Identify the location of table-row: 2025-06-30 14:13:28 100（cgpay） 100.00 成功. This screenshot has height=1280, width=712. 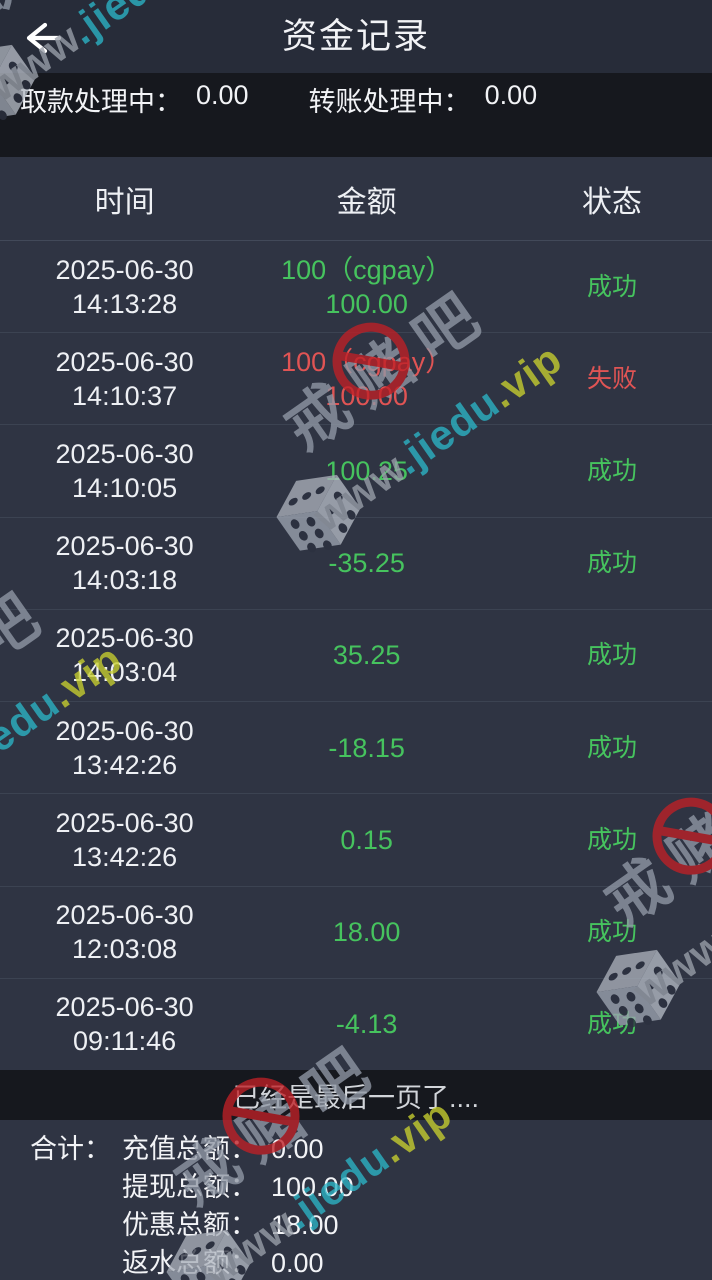
(356, 287).